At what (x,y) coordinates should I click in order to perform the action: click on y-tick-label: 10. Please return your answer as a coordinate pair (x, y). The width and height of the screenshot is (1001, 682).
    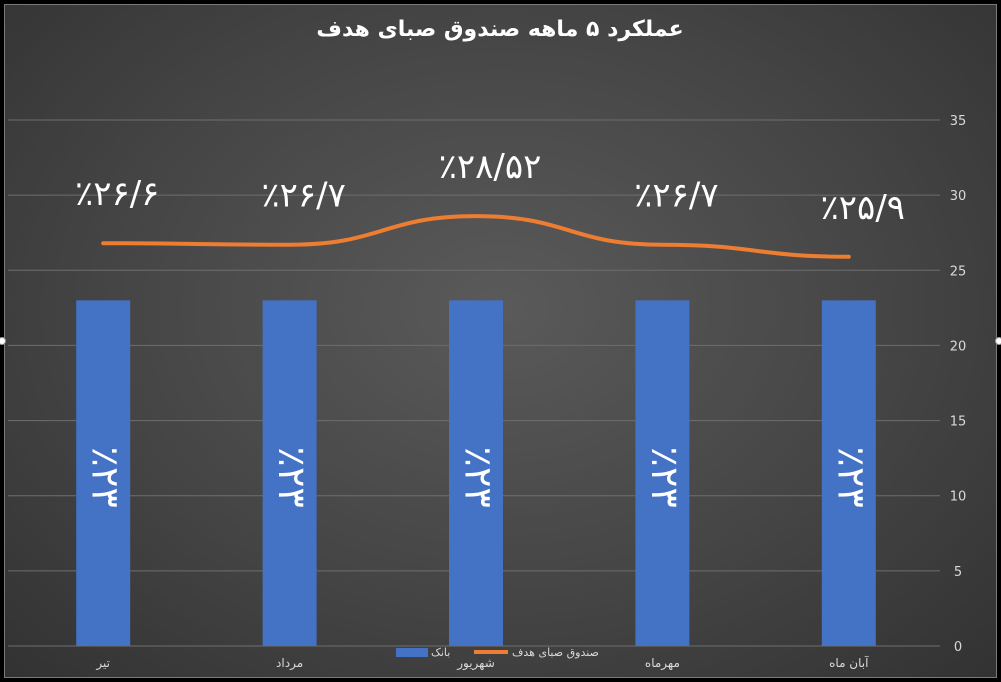
    Looking at the image, I should click on (958, 497).